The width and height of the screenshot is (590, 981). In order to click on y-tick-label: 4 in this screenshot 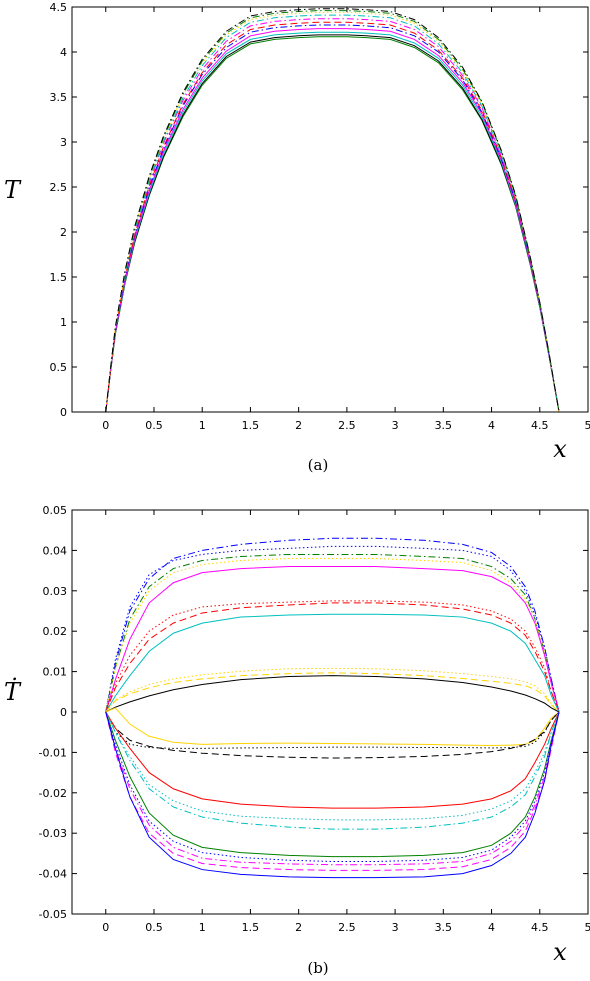, I will do `click(63, 52)`.